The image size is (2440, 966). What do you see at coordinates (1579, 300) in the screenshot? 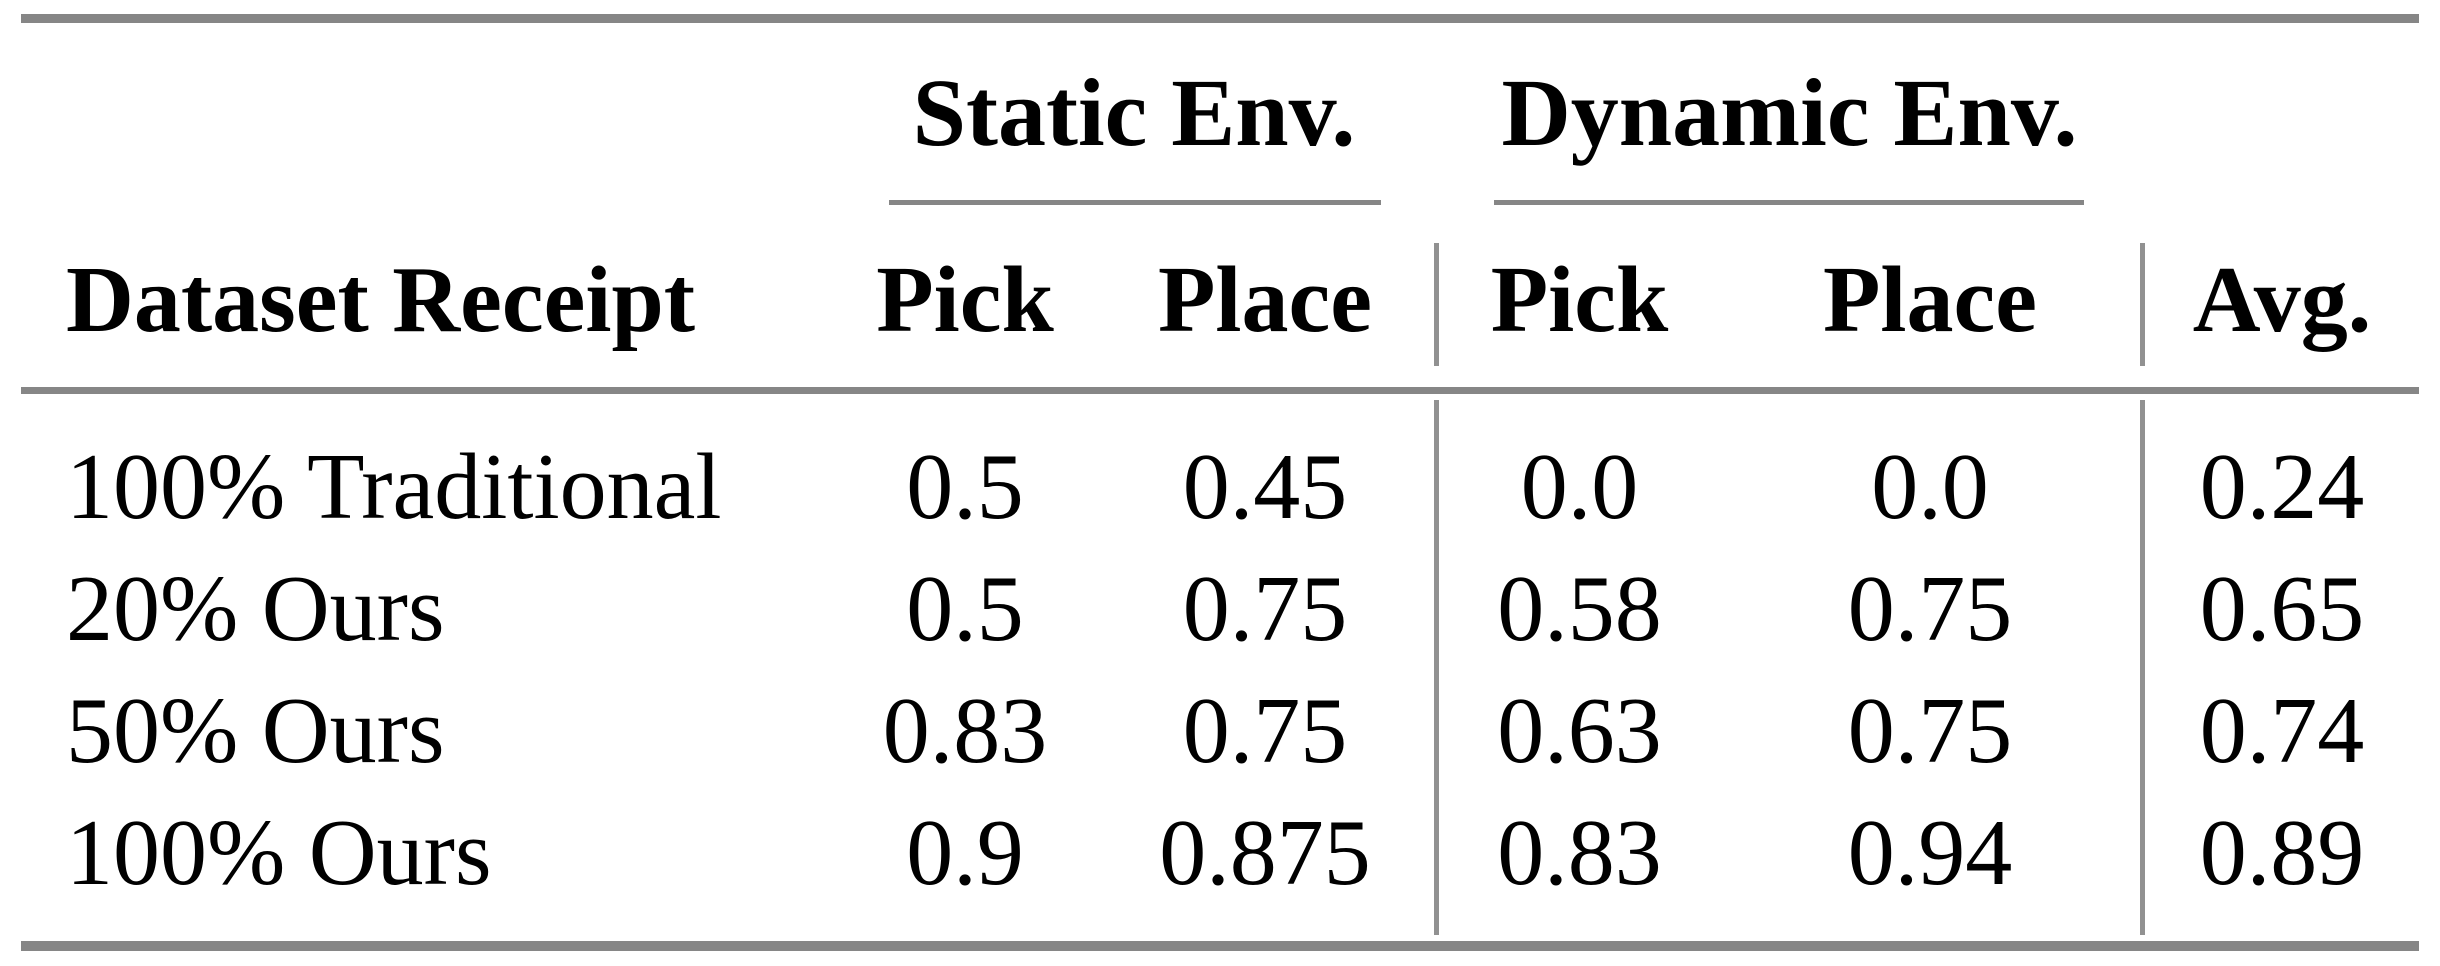
I see `column-header-dynamic-pick: Pick` at bounding box center [1579, 300].